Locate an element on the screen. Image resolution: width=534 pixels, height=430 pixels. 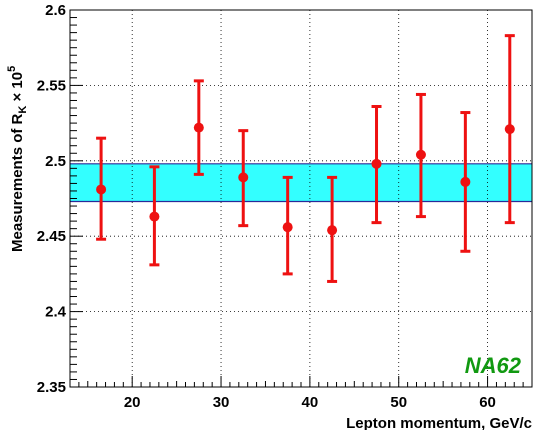
y-tick-label: 2.6 is located at coordinates (55, 10).